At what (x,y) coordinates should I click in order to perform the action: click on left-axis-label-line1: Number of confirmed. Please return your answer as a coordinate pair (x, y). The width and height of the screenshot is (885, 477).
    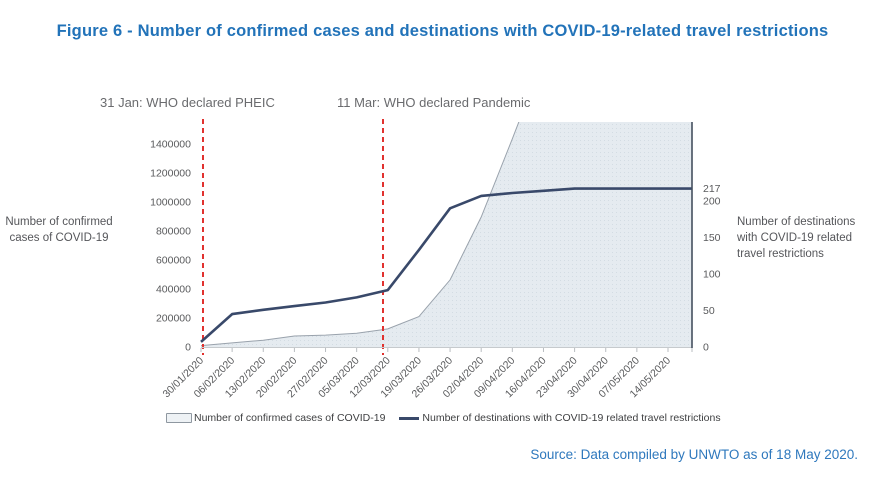
    Looking at the image, I should click on (59, 222).